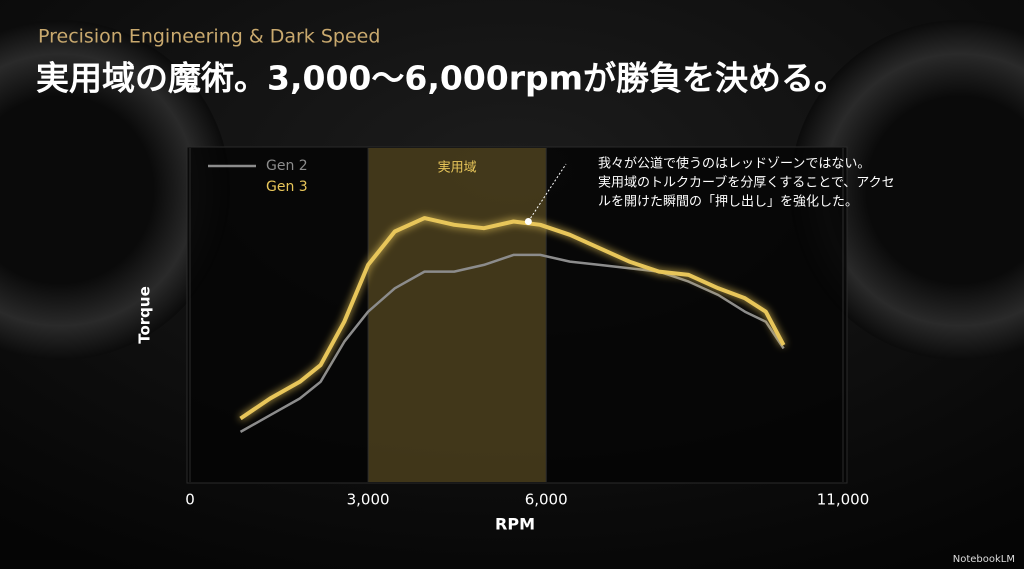  What do you see at coordinates (287, 187) in the screenshot?
I see `legend-label: Gen 3` at bounding box center [287, 187].